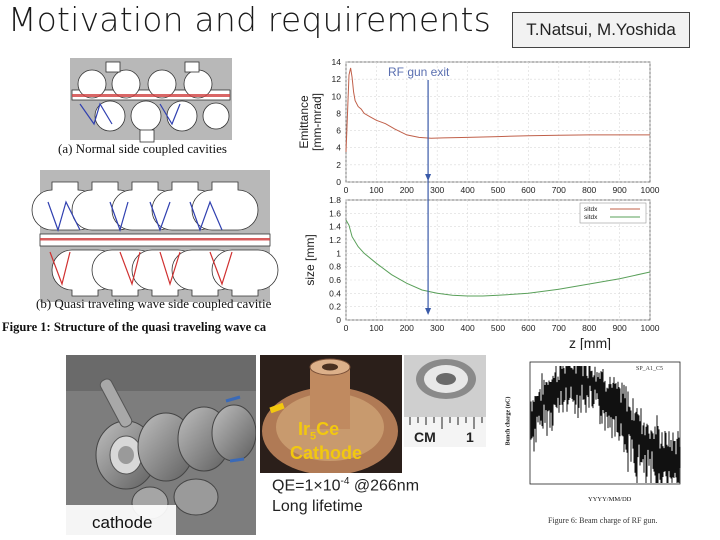 Image resolution: width=720 pixels, height=540 pixels. I want to click on qe-exponent: -4, so click(345, 481).